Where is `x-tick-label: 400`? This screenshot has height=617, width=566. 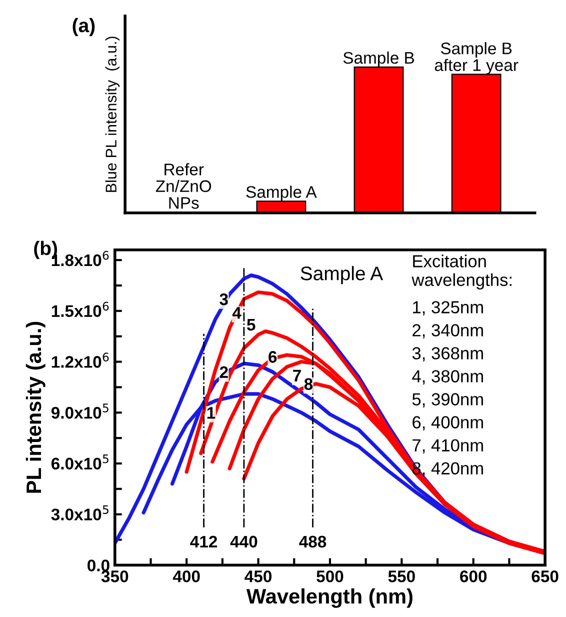 x-tick-label: 400 is located at coordinates (186, 576).